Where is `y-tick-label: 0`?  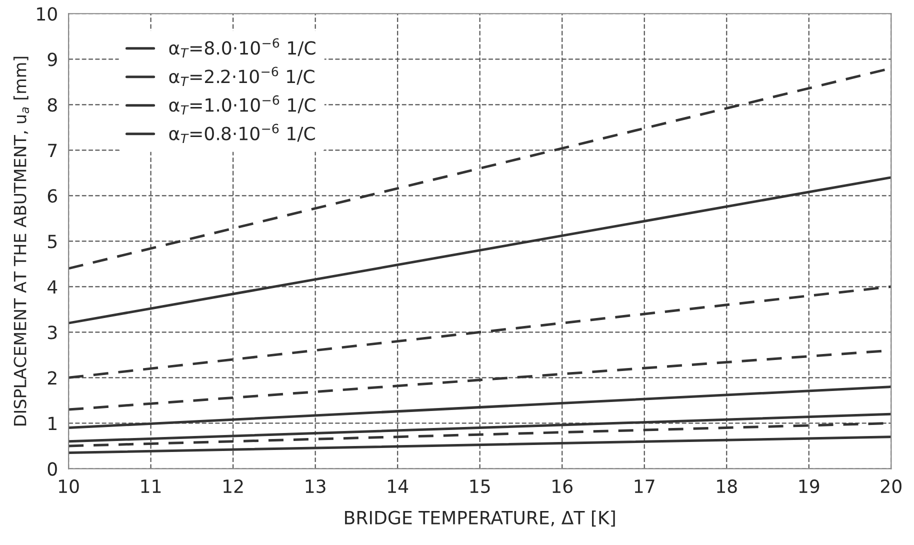 y-tick-label: 0 is located at coordinates (52, 469).